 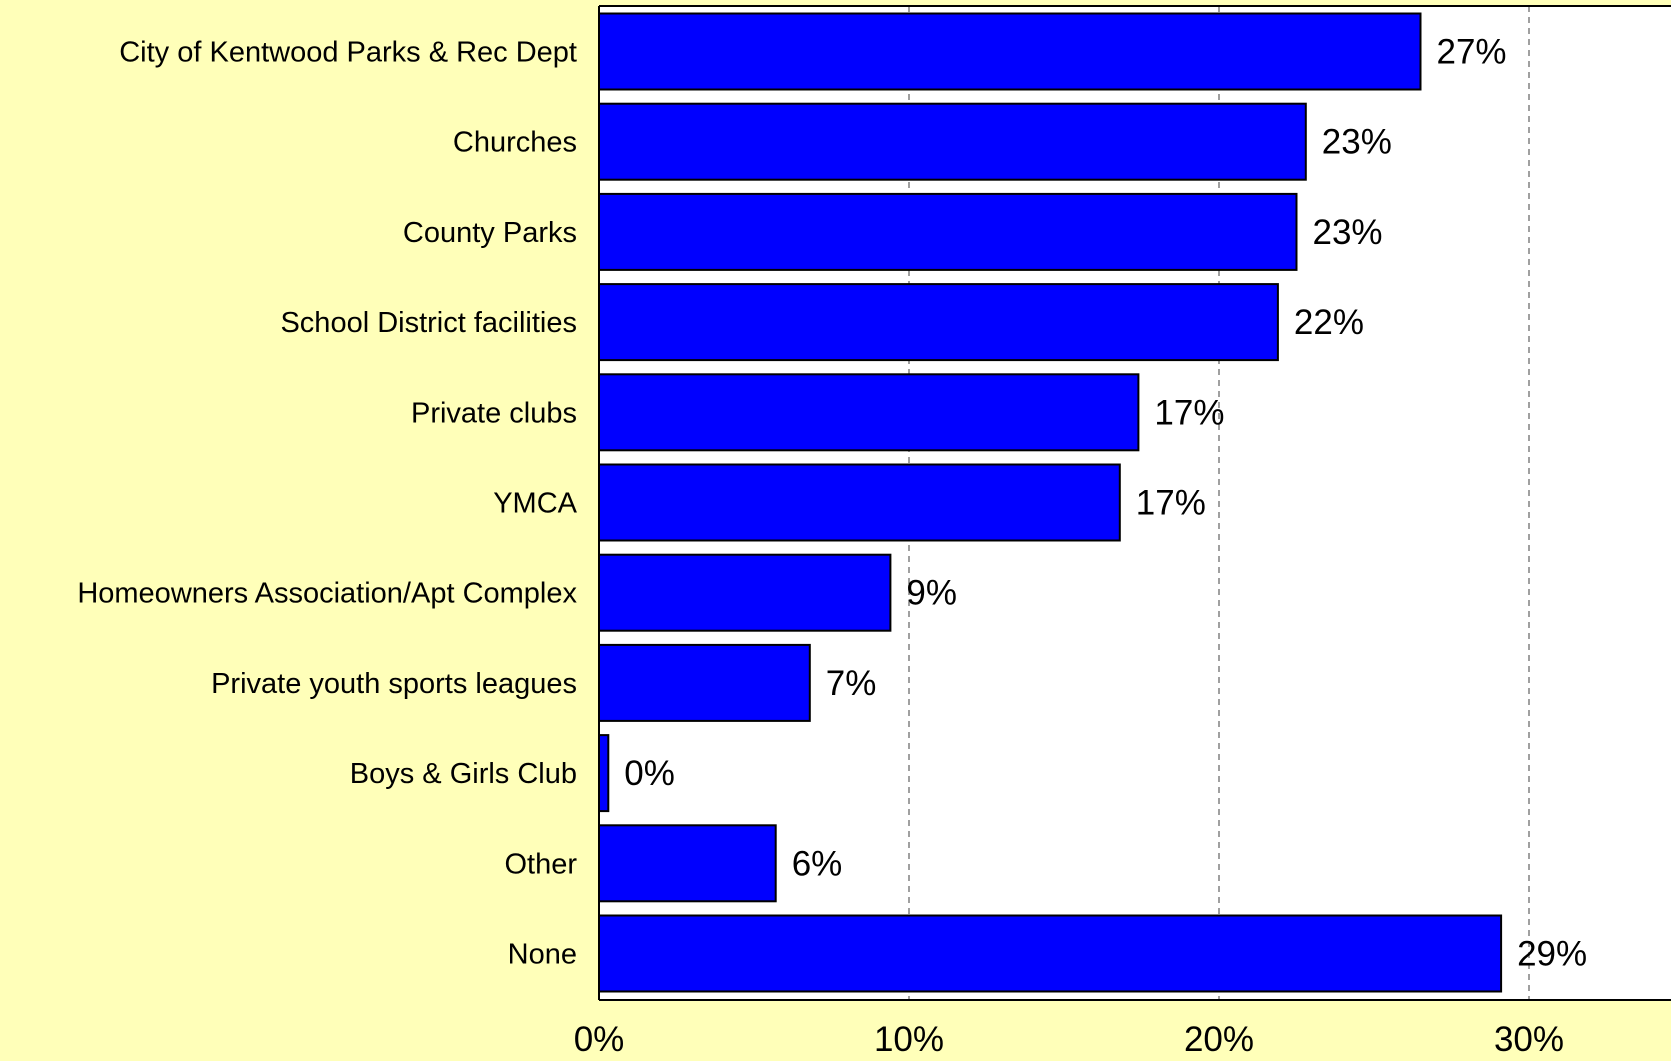 I want to click on x-tick-labels: 0% 10% 20% 30%, so click(x=1069, y=1039).